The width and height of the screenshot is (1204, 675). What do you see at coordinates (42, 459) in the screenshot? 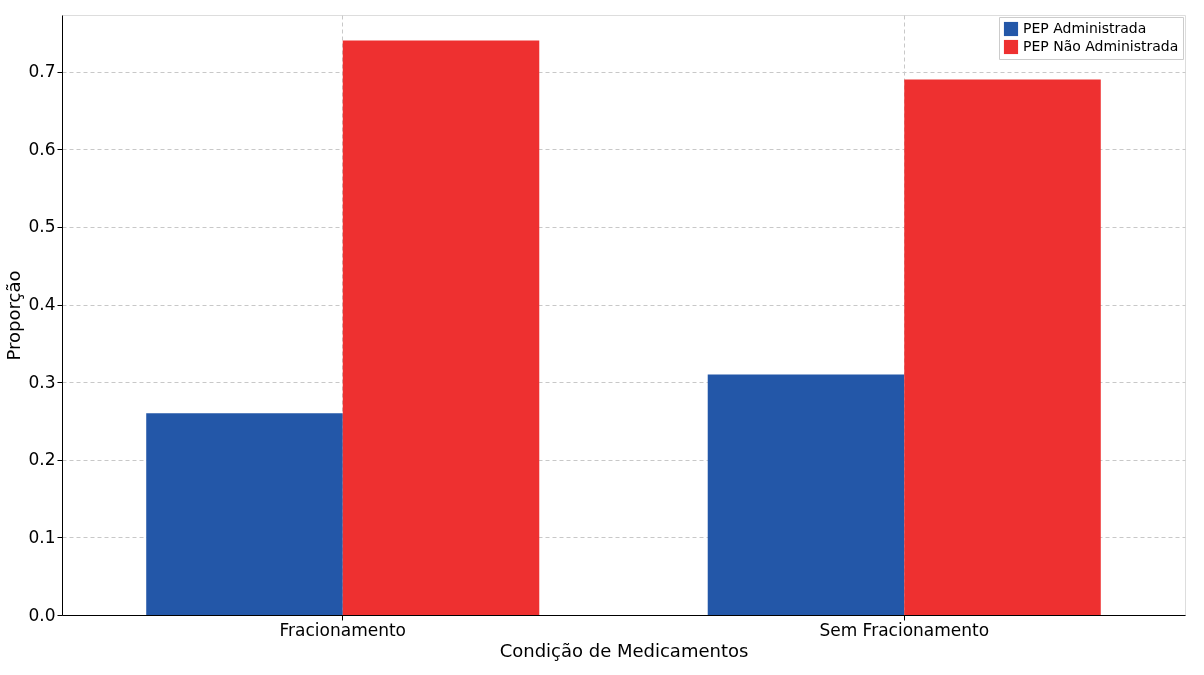
I see `y-tick-label: 0.2` at bounding box center [42, 459].